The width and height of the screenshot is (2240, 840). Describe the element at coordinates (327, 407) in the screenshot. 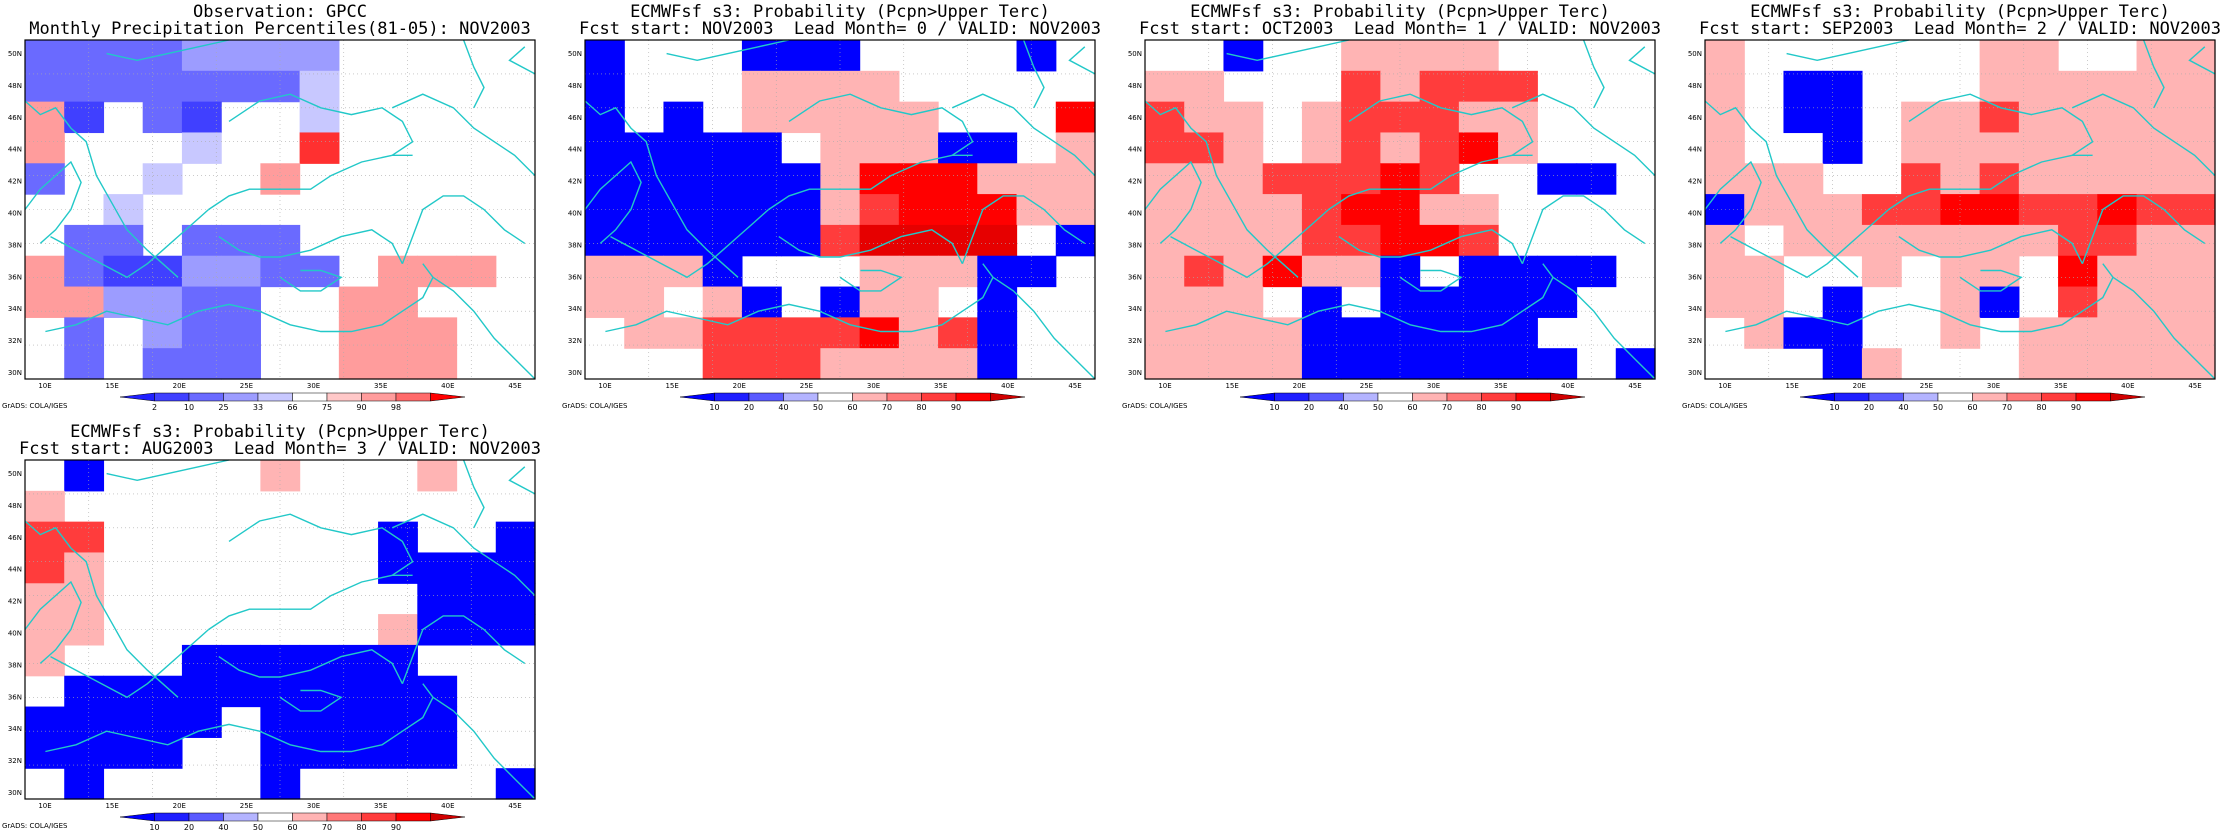

I see `colorbar-label: 75` at that location.